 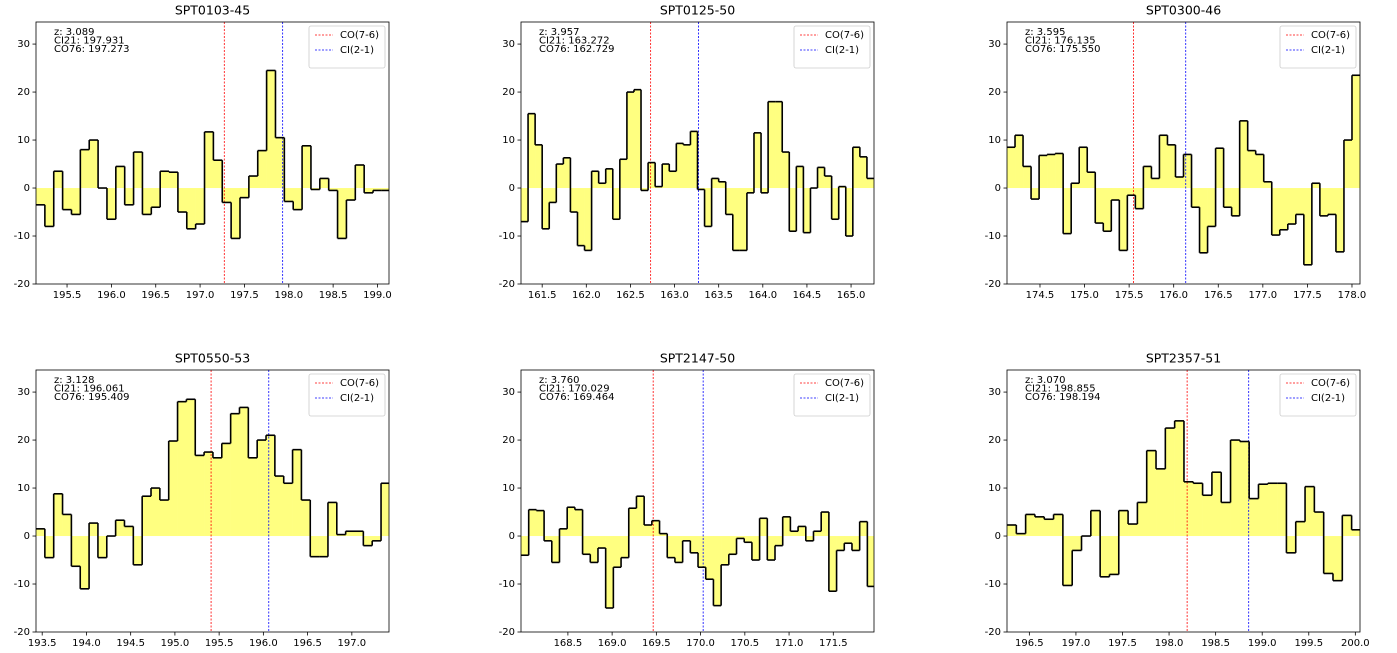 What do you see at coordinates (832, 395) in the screenshot?
I see `legend-box` at bounding box center [832, 395].